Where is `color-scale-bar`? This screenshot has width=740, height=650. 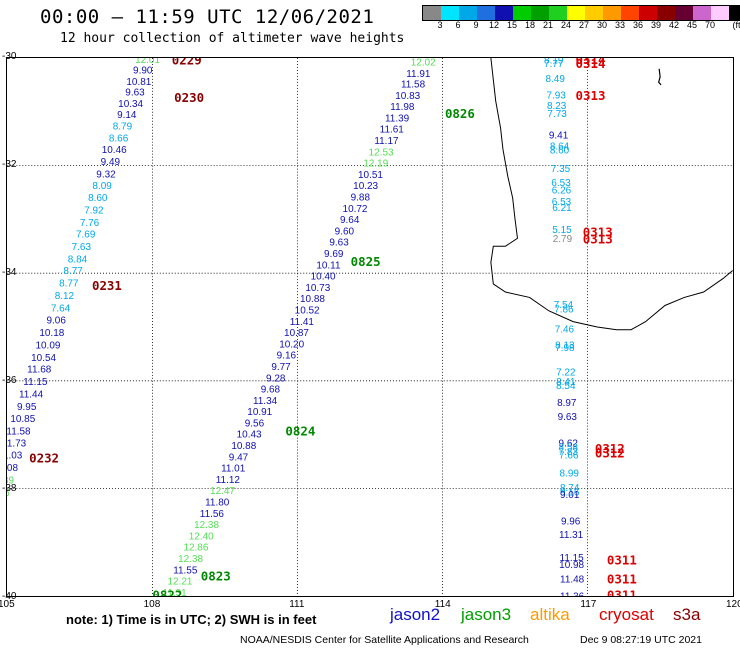
color-scale-bar is located at coordinates (581, 13).